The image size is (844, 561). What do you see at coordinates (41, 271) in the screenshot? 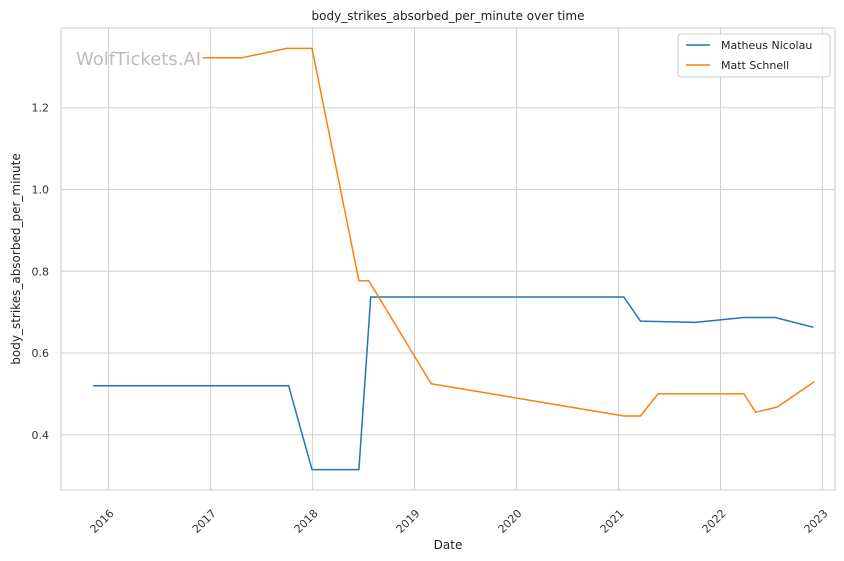
I see `y-tick-label: 0.8` at bounding box center [41, 271].